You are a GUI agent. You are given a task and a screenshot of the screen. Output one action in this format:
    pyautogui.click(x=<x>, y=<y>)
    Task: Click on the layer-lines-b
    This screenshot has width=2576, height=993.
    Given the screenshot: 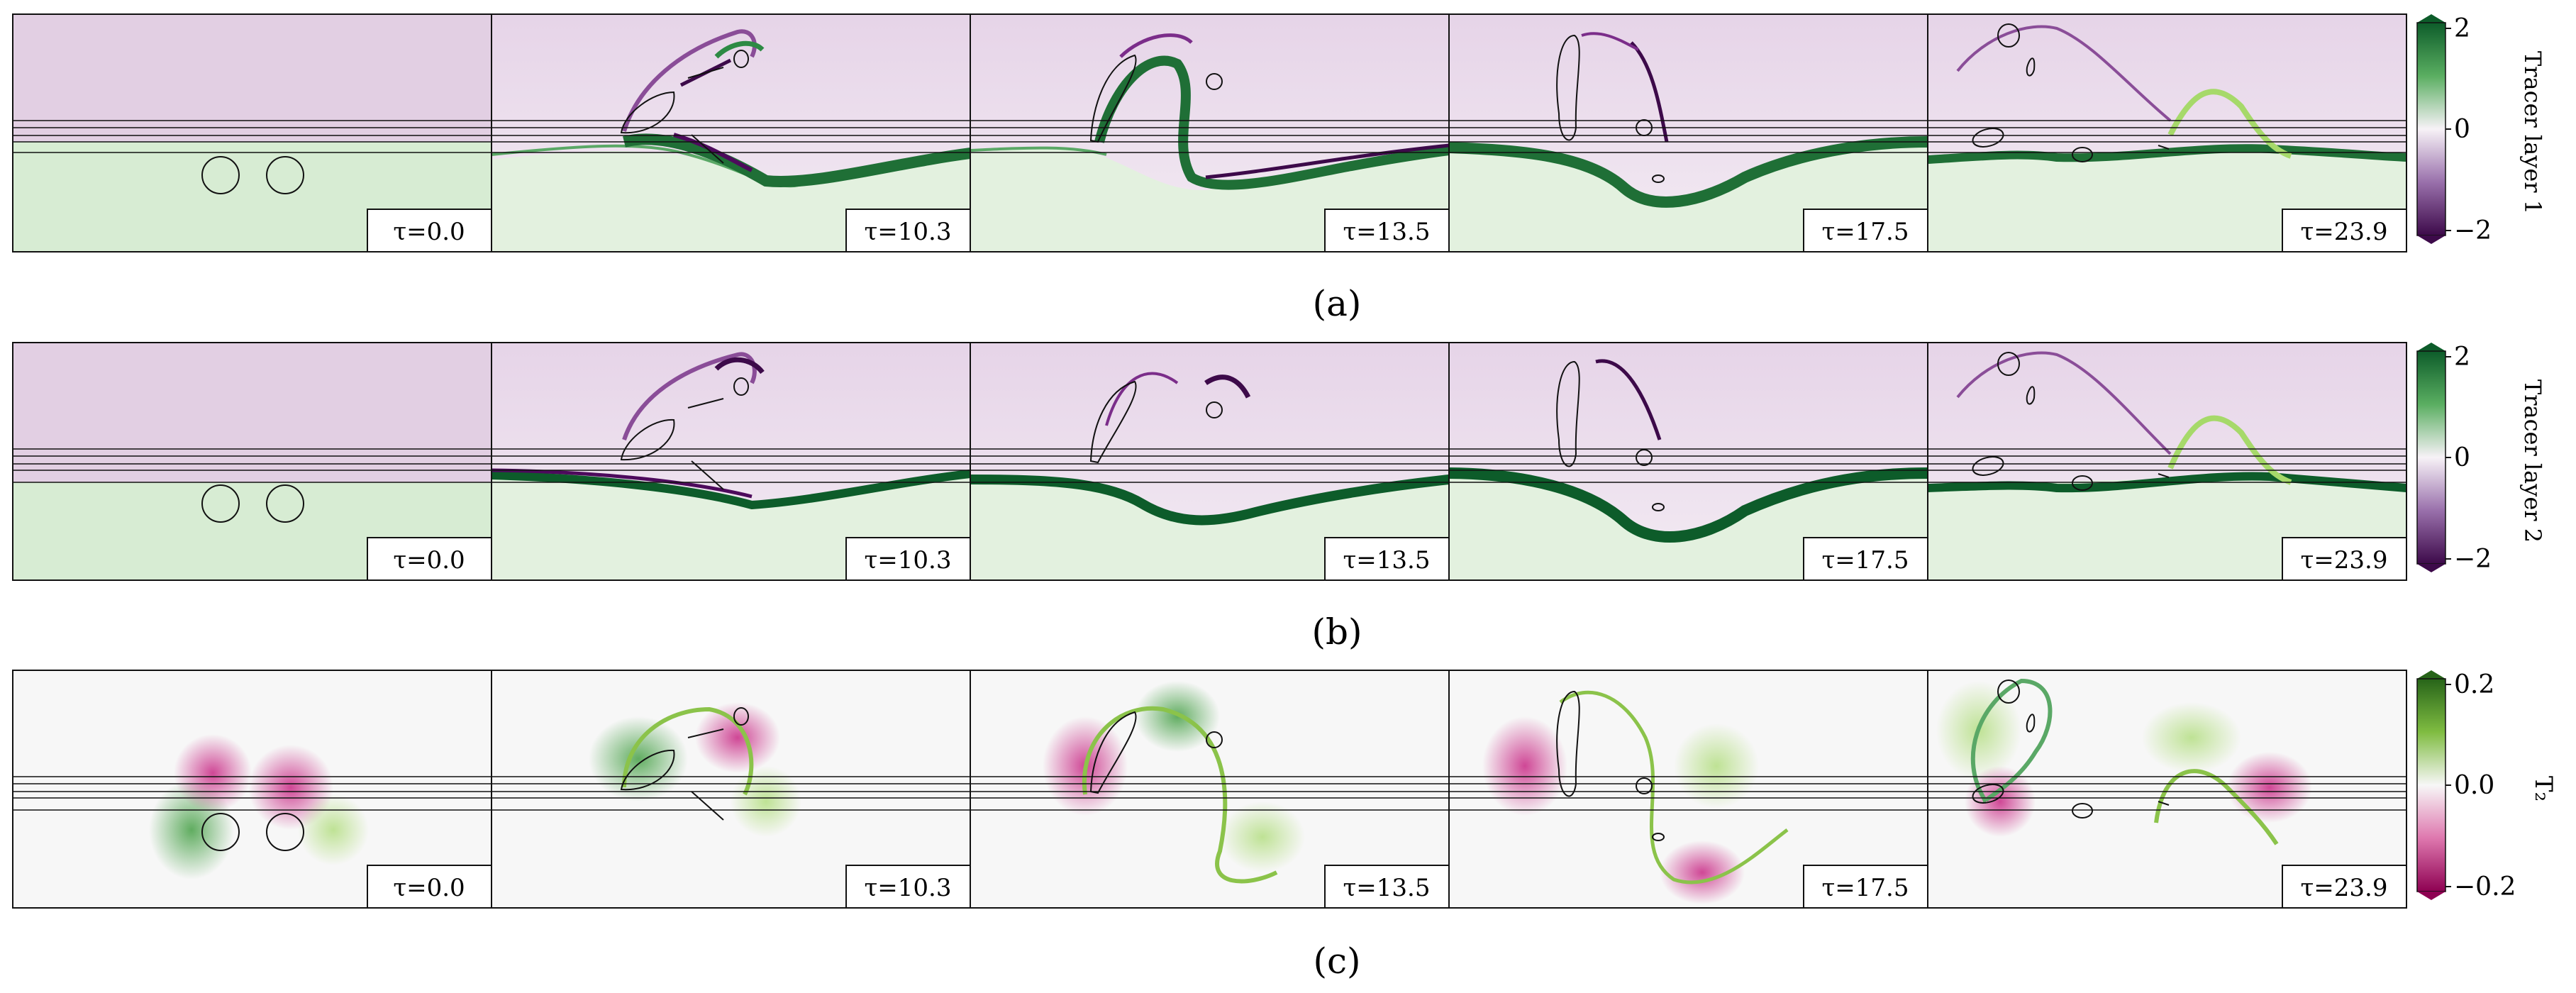 What is the action you would take?
    pyautogui.click(x=1209, y=465)
    